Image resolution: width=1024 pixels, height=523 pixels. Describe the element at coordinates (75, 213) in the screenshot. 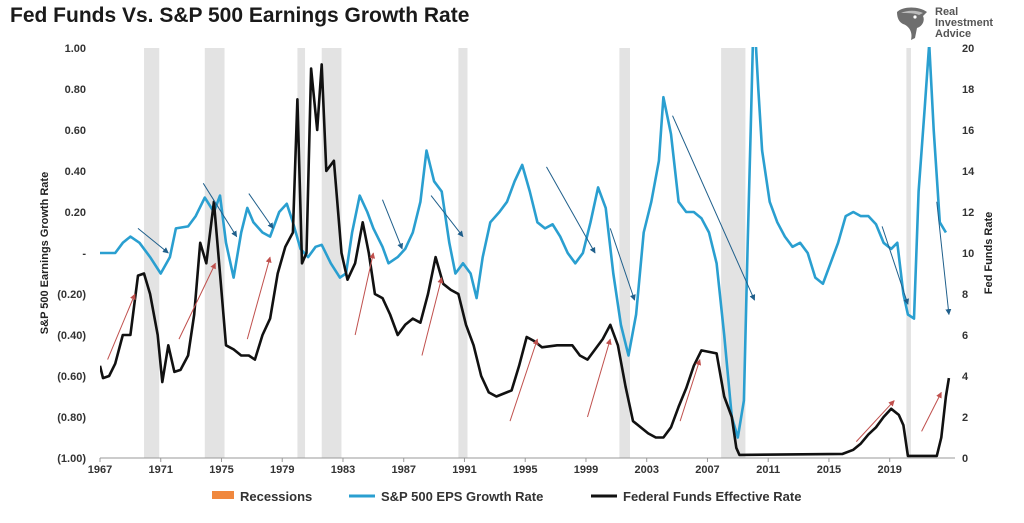

I see `y-left-tick-label-4: 0.20` at that location.